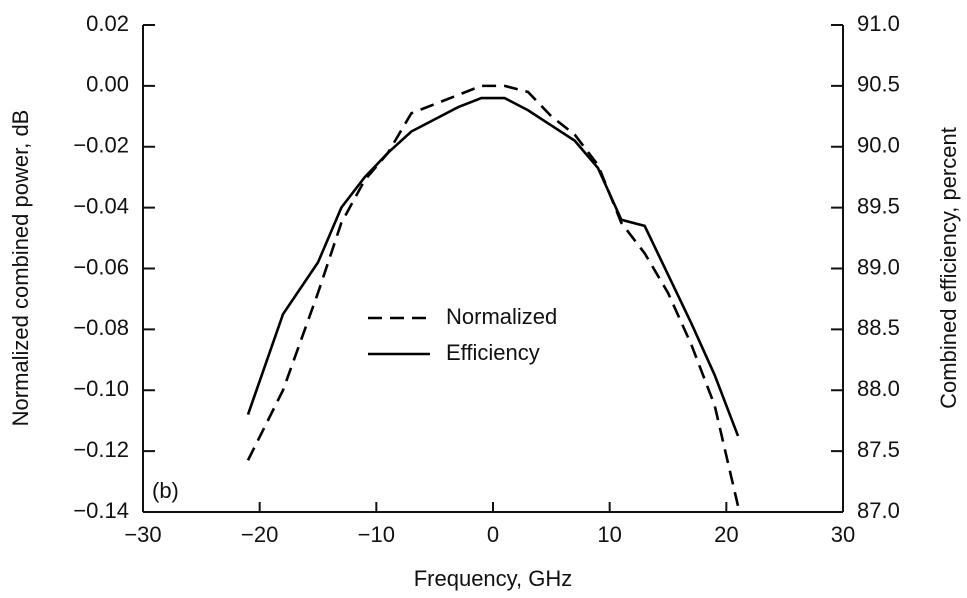 The image size is (967, 598). I want to click on x-tick-label: −10, so click(376, 534).